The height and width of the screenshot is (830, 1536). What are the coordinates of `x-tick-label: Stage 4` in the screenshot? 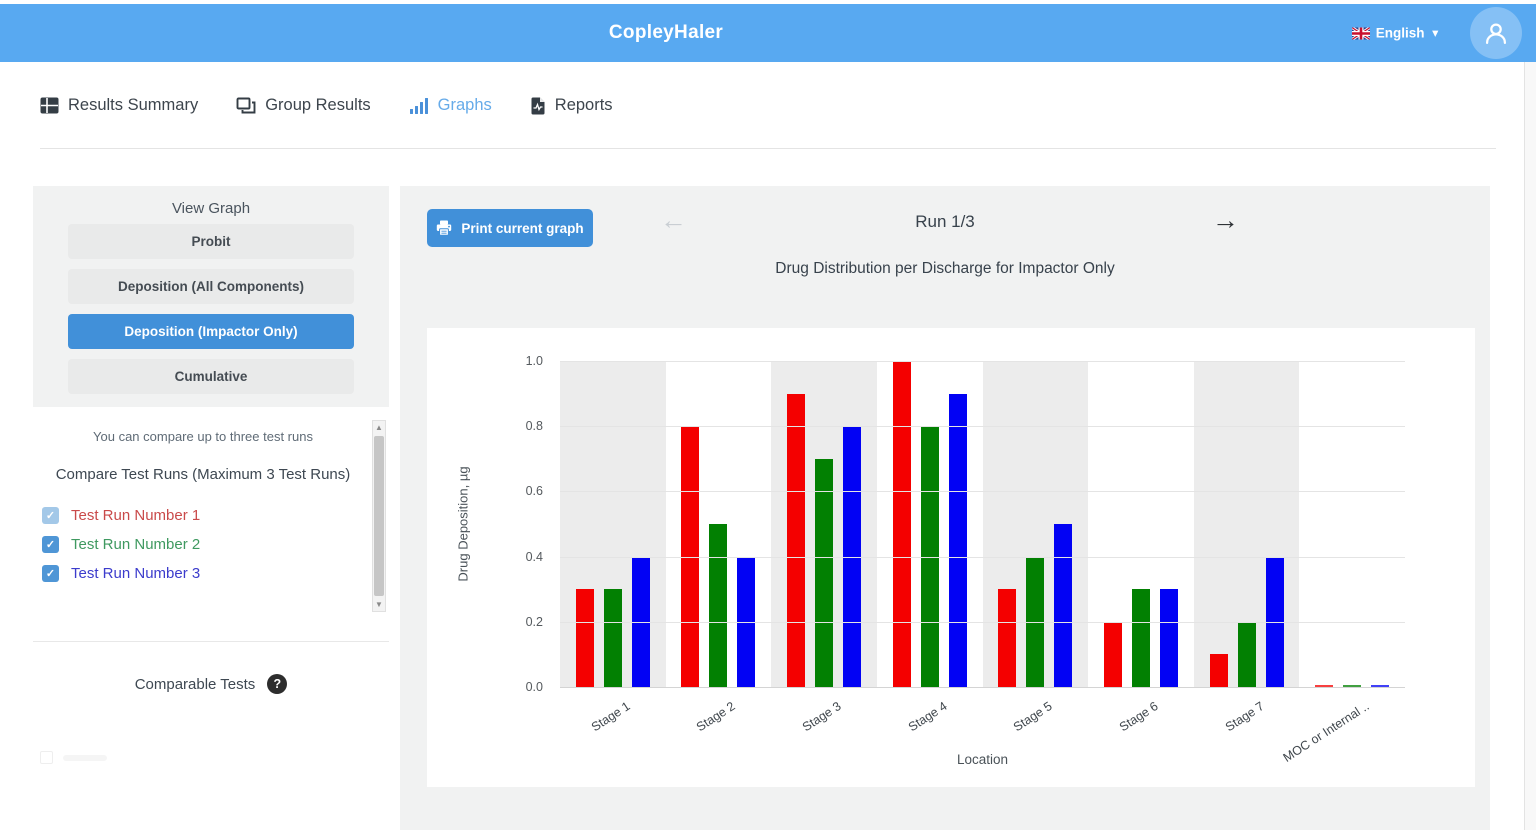 It's located at (927, 717).